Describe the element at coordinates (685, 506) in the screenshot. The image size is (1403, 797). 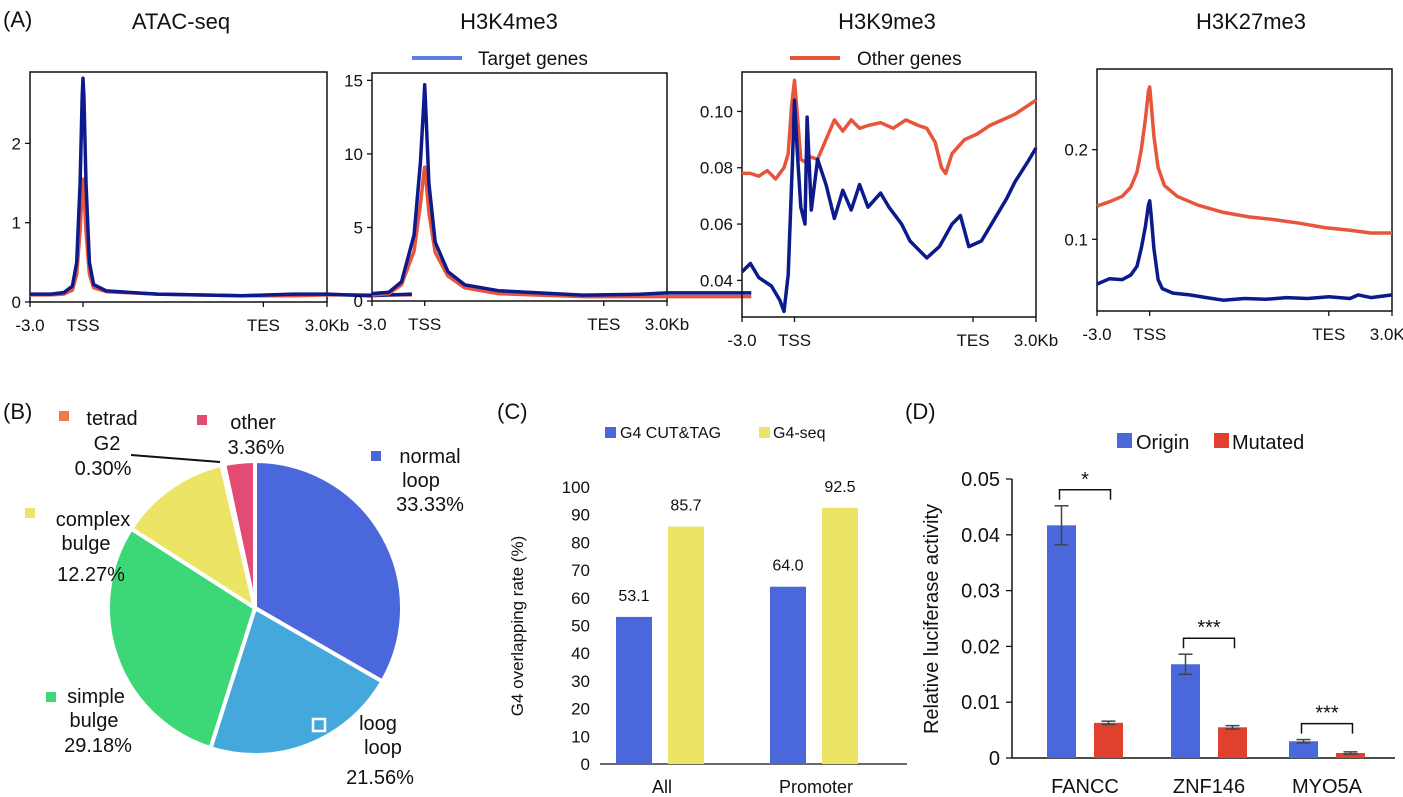
I see `c-bar-value-label: 85.7` at that location.